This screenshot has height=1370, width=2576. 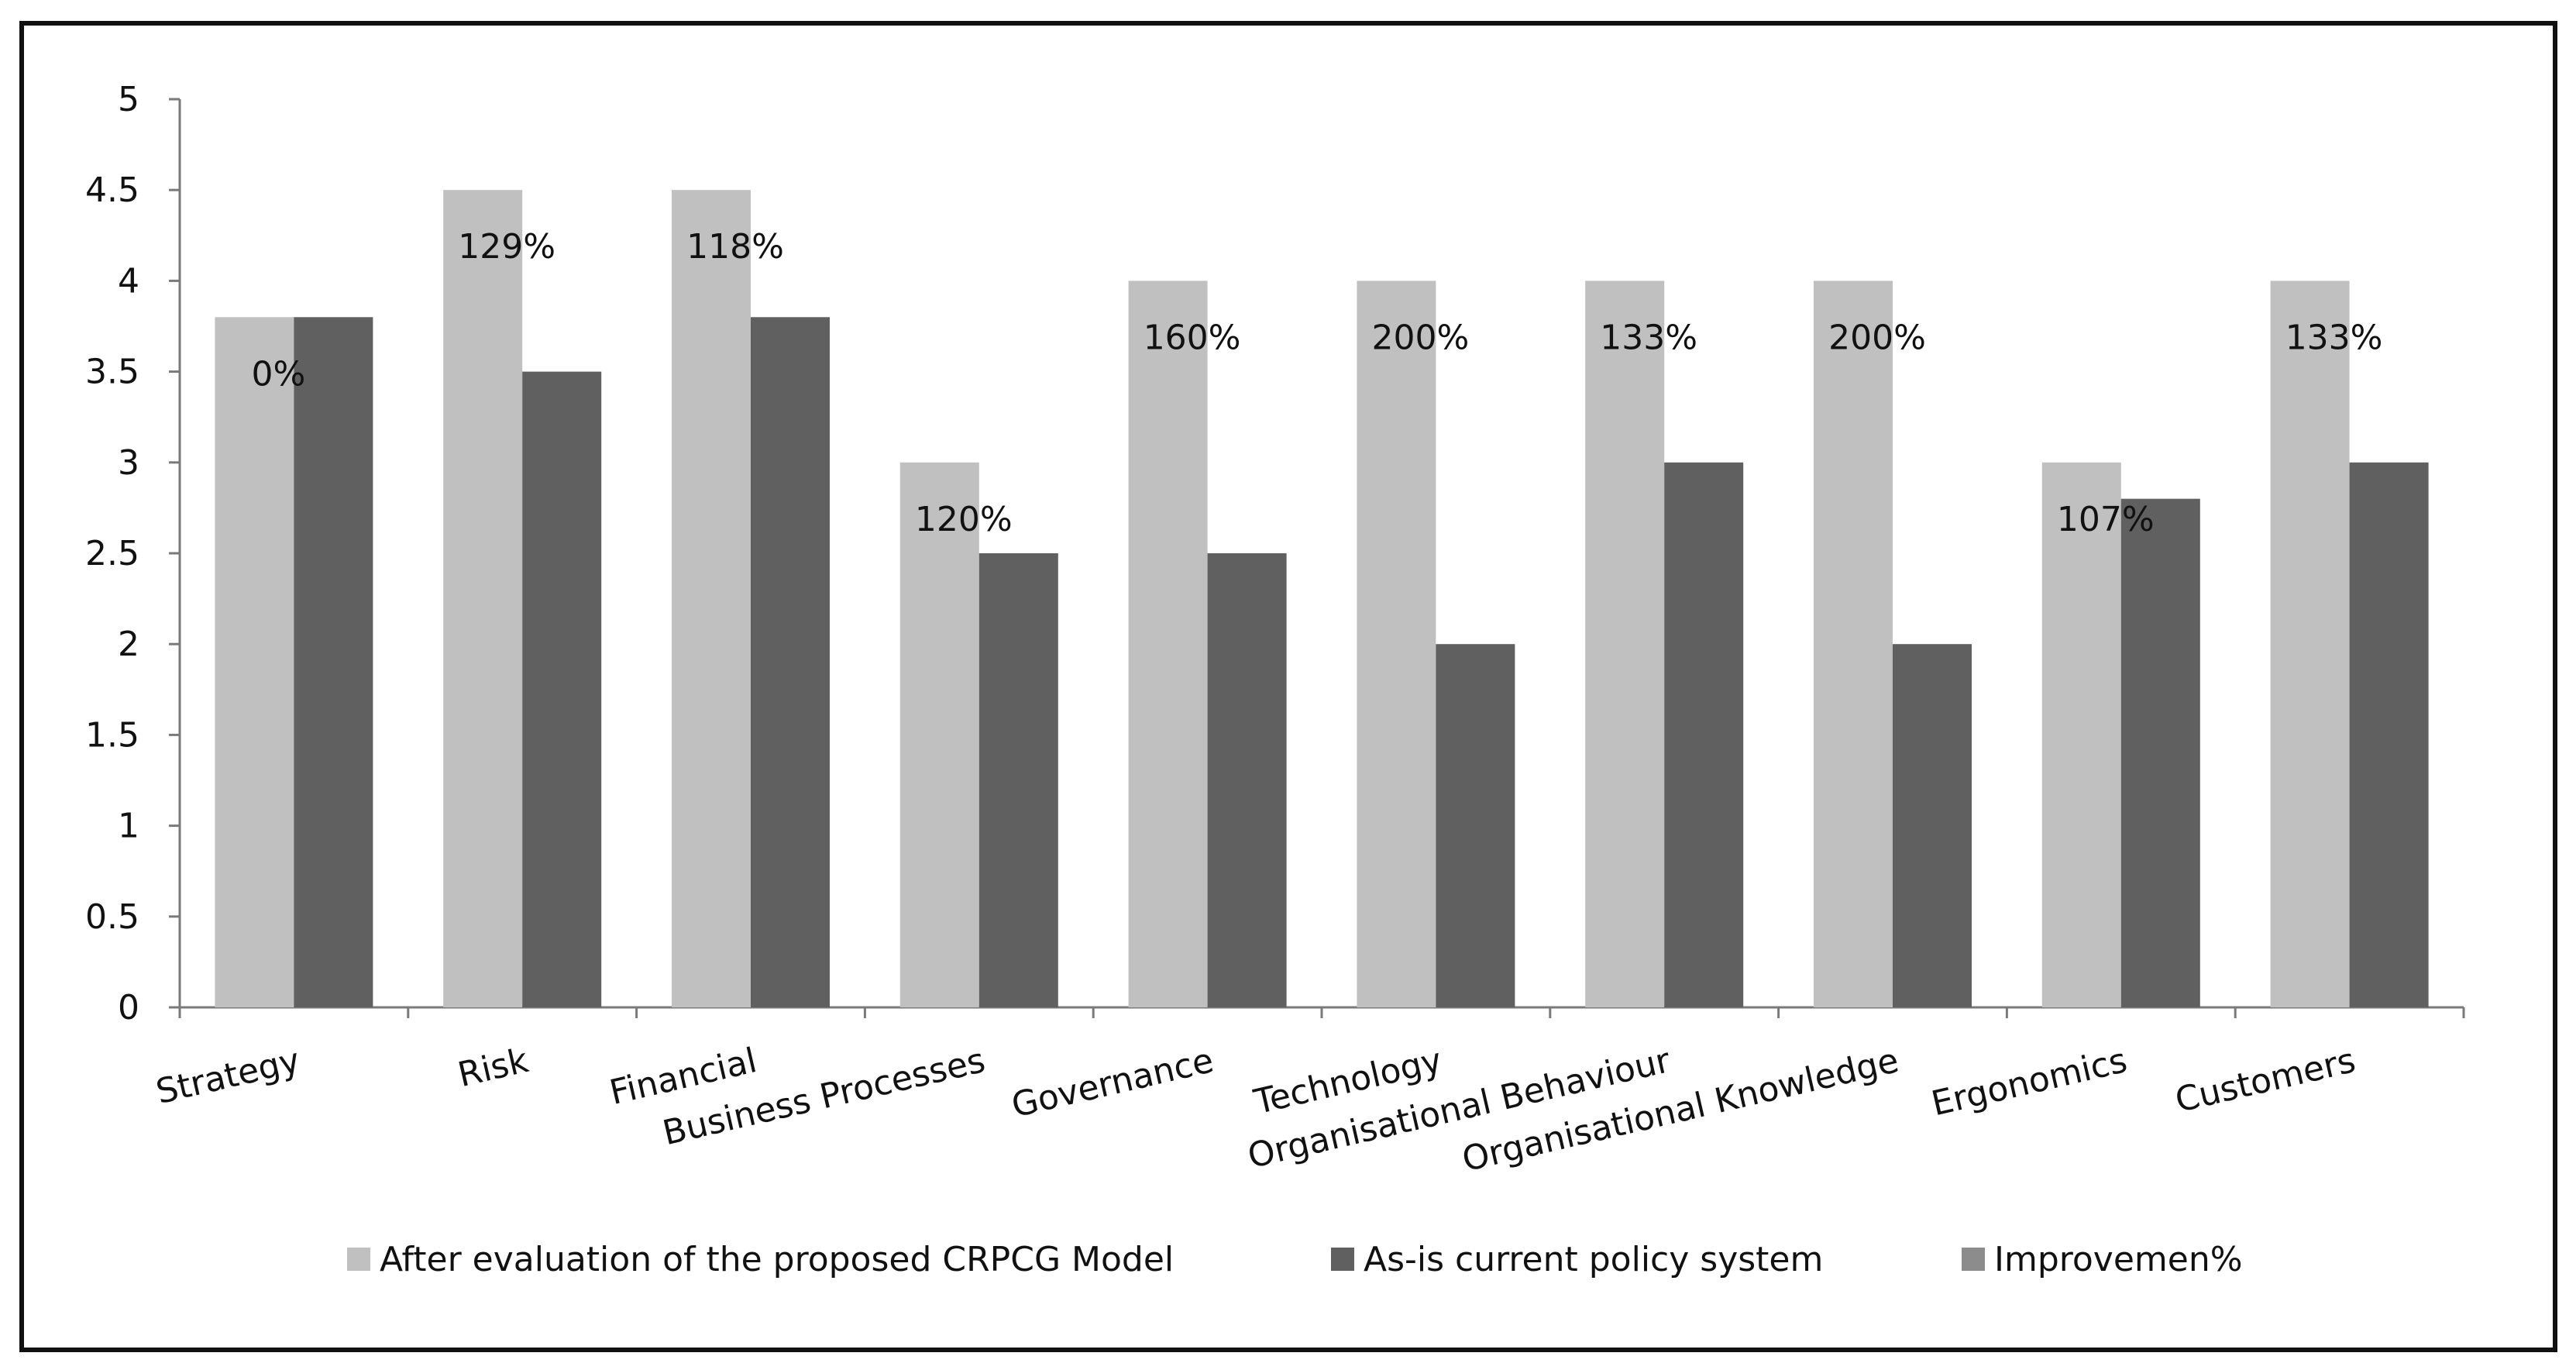 What do you see at coordinates (128, 99) in the screenshot?
I see `y-tick-label: 5` at bounding box center [128, 99].